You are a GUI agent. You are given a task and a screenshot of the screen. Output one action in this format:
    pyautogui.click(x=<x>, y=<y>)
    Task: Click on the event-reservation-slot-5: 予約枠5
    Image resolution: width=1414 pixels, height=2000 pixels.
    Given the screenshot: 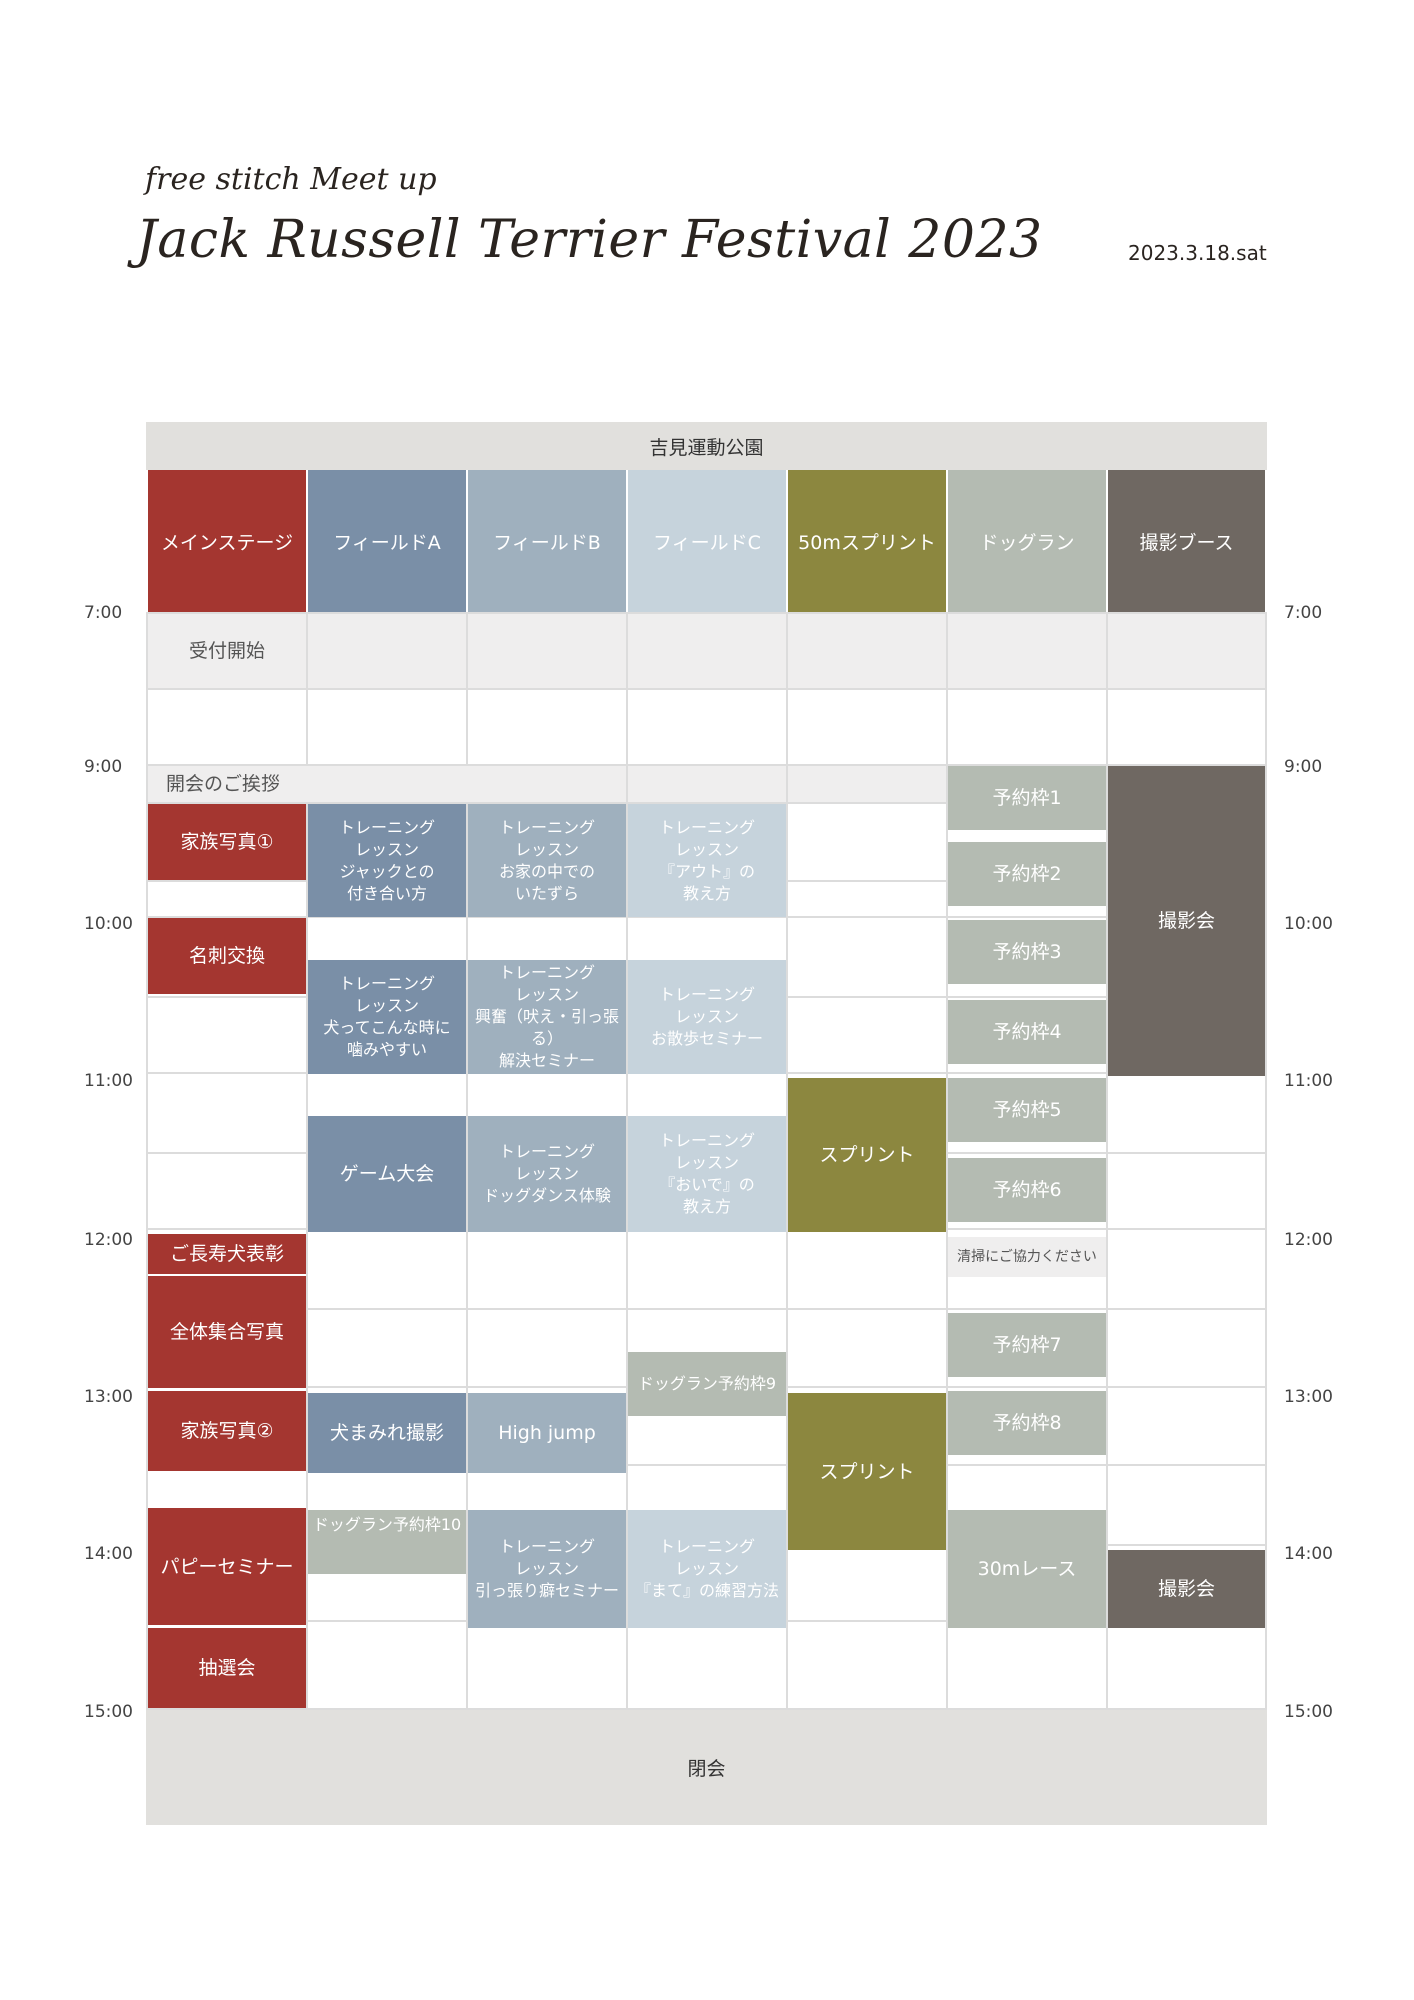 What is the action you would take?
    pyautogui.click(x=1027, y=1110)
    